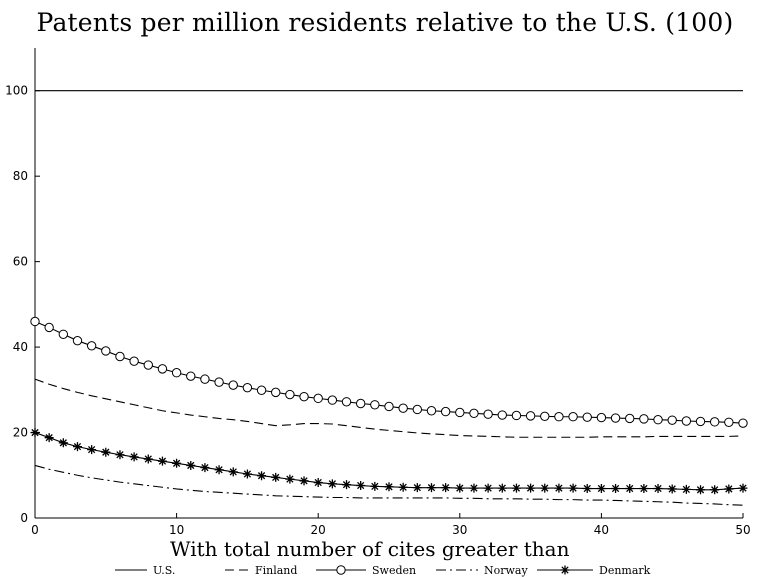 This screenshot has height=577, width=770. I want to click on series-finland, so click(389, 408).